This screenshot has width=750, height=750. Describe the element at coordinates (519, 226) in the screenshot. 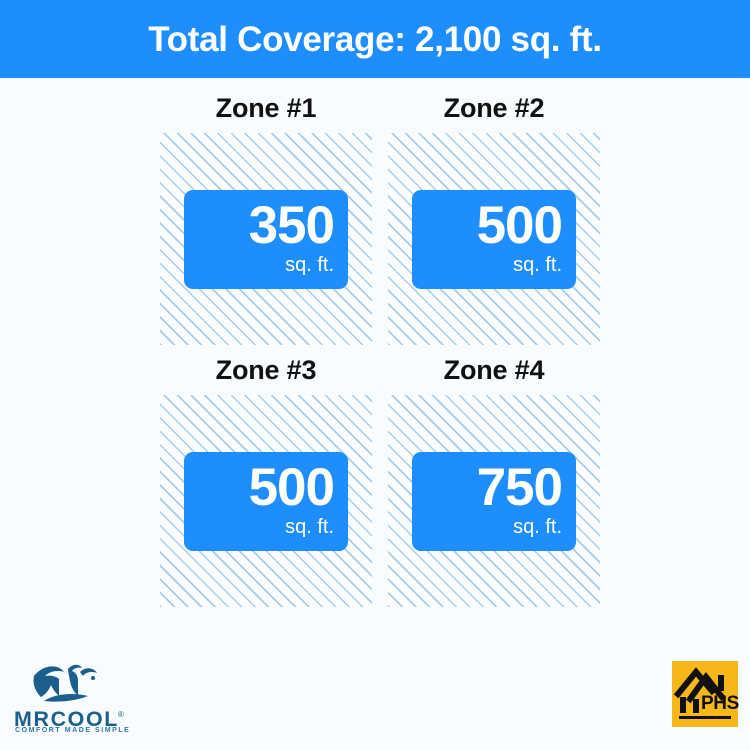

I see `zone-value-2: 500` at that location.